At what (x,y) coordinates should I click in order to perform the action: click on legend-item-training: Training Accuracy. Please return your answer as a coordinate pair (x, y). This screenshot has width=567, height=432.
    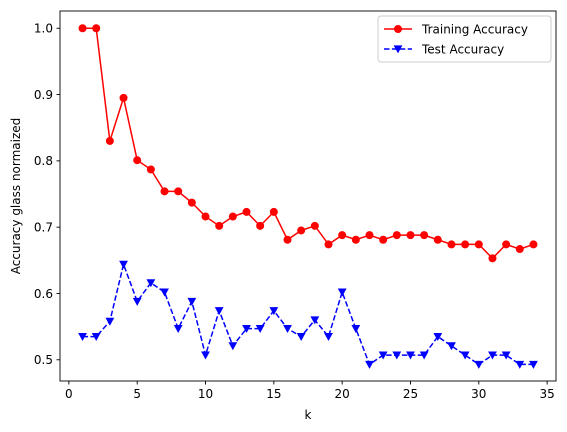
    Looking at the image, I should click on (456, 29).